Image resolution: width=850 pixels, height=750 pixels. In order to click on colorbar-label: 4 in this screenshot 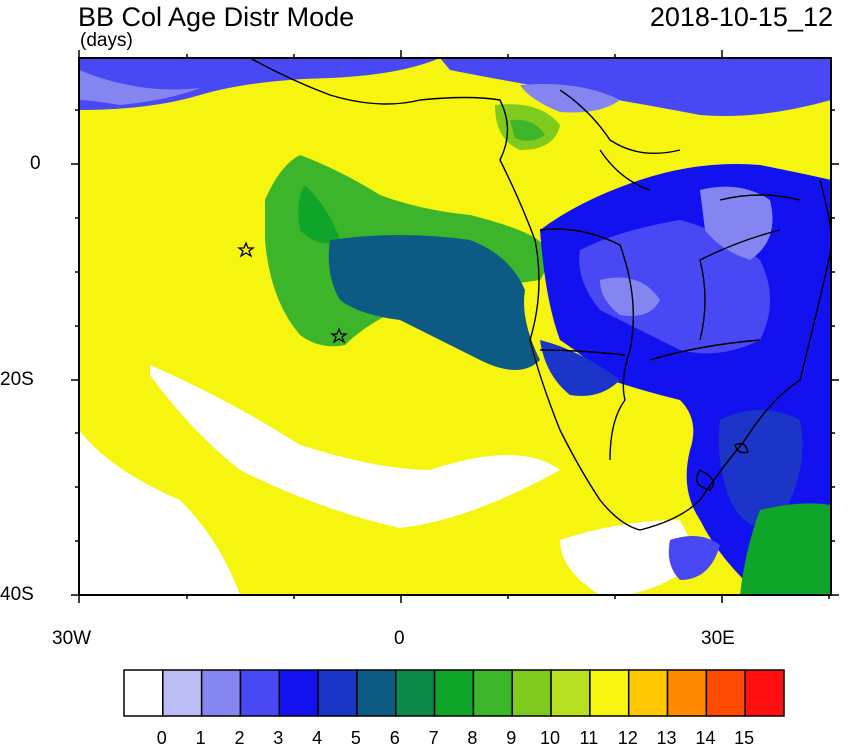, I will do `click(317, 738)`.